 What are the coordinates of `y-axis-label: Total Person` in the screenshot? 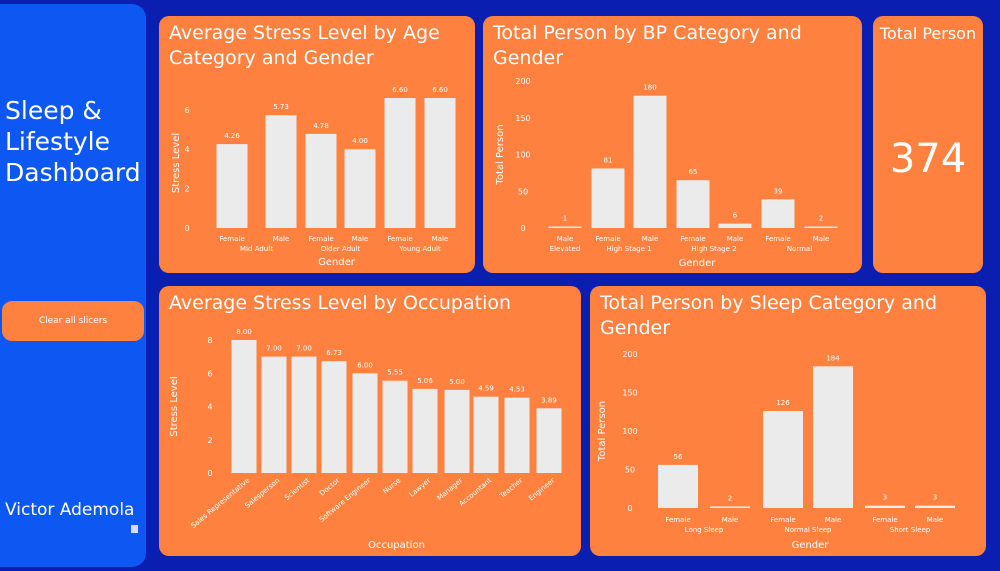 It's located at (500, 154).